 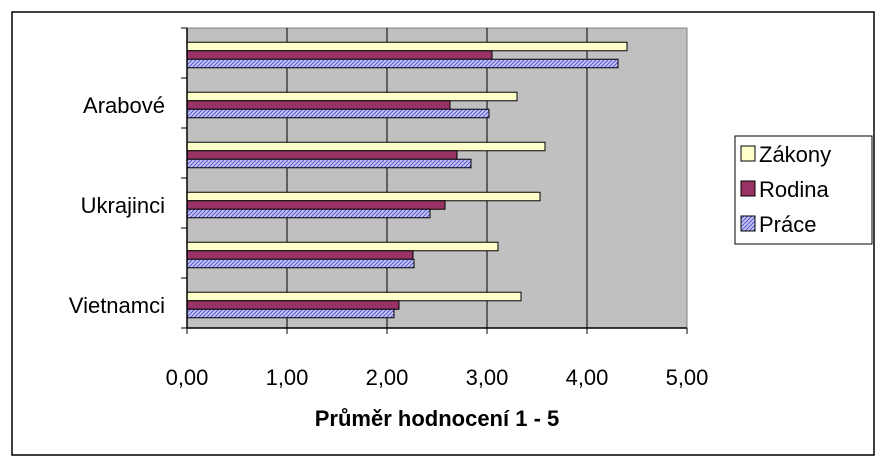 What do you see at coordinates (748, 153) in the screenshot?
I see `legend-swatch-zákony` at bounding box center [748, 153].